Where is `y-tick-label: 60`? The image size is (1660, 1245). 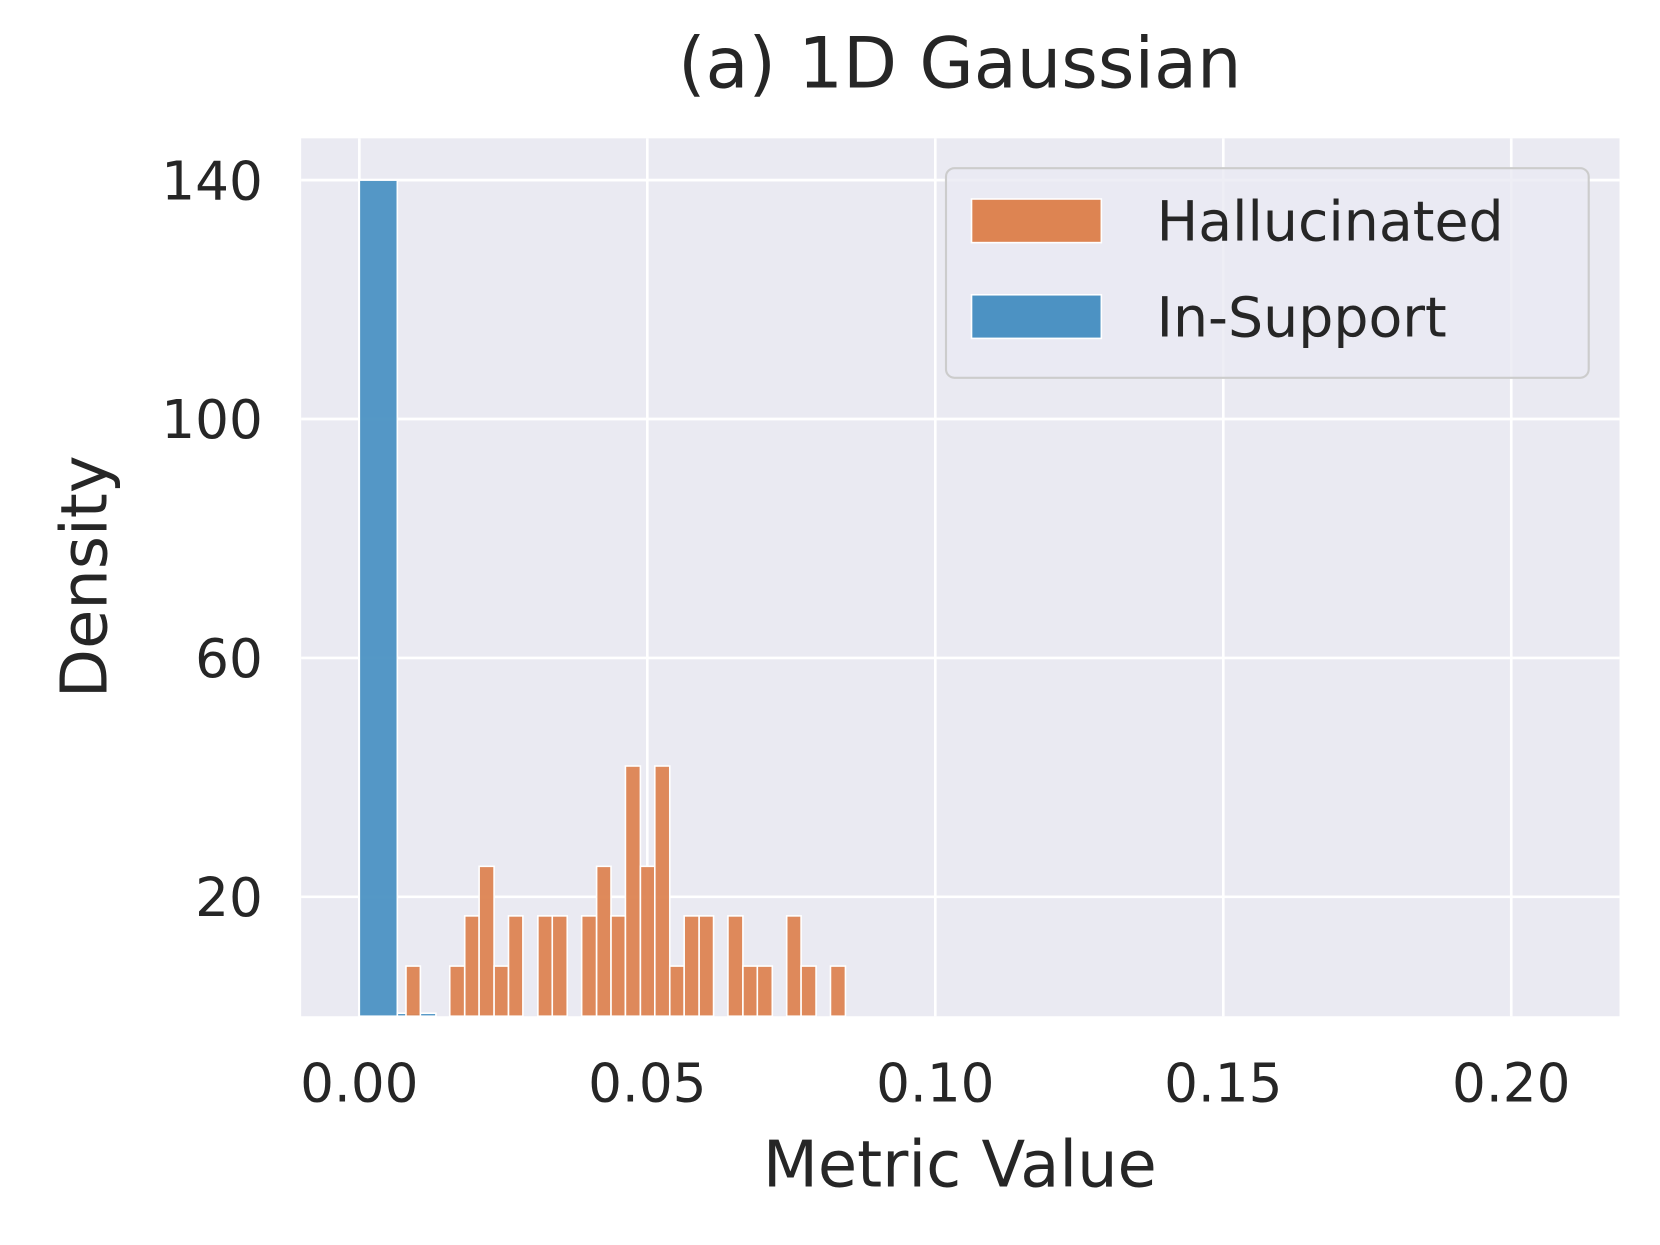 y-tick-label: 60 is located at coordinates (229, 659).